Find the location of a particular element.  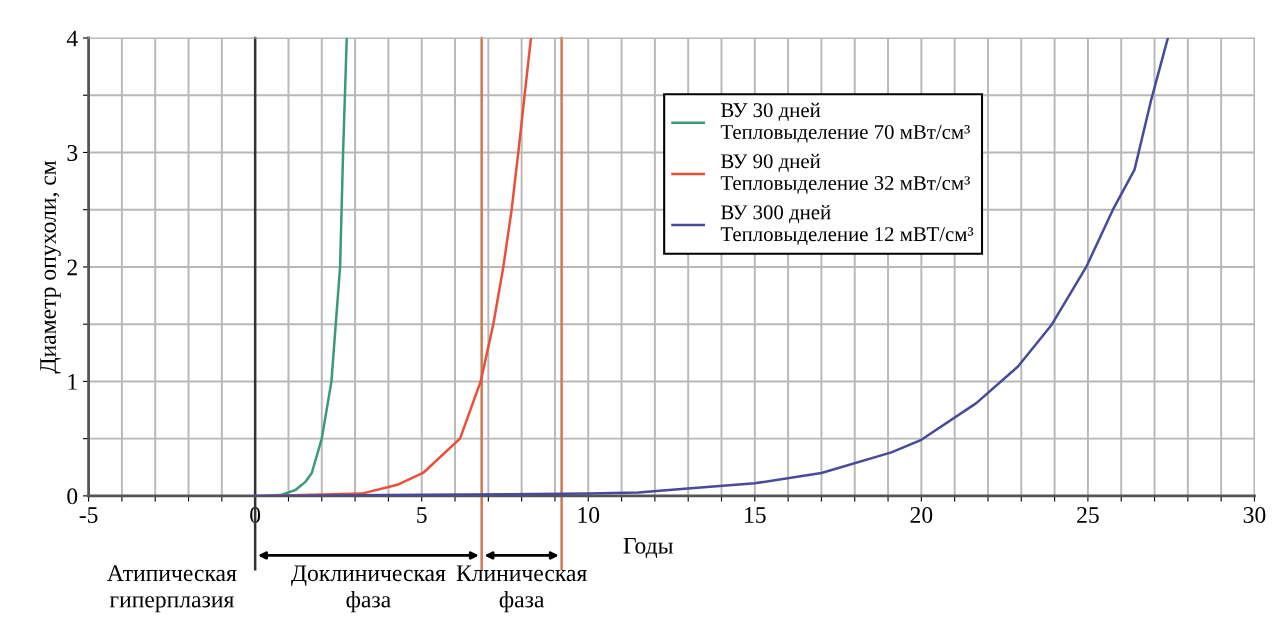

x-tick-label: -5 is located at coordinates (88, 515).